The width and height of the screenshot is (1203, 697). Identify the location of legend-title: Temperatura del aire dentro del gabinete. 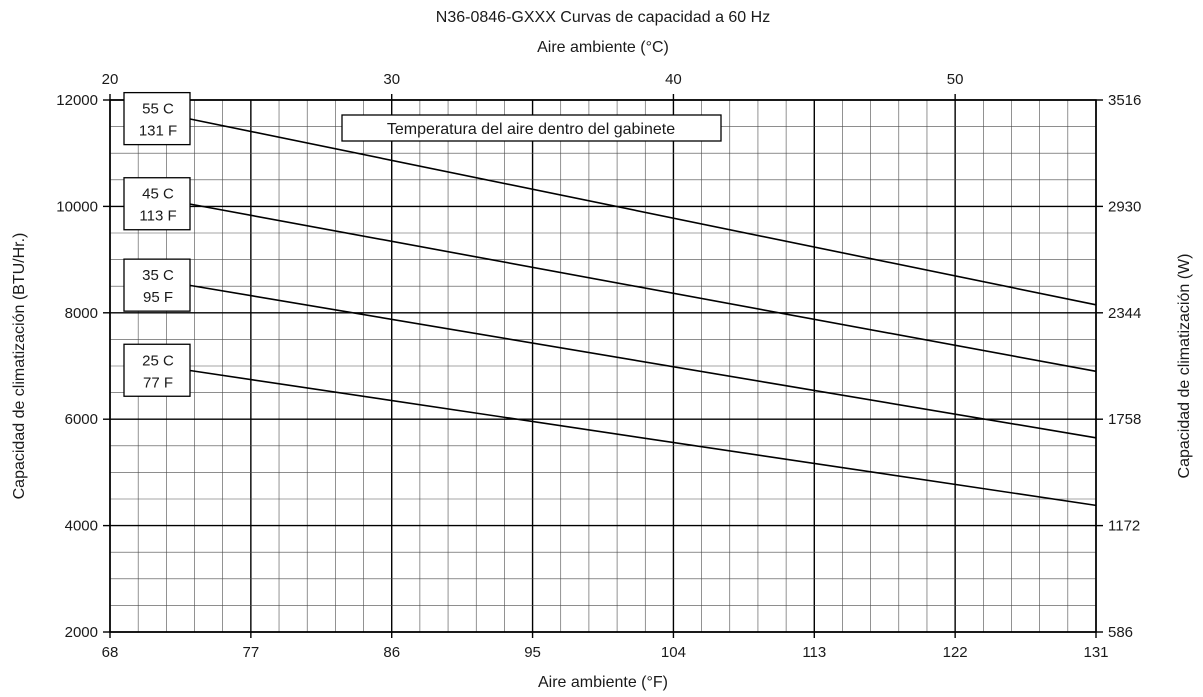
(531, 129).